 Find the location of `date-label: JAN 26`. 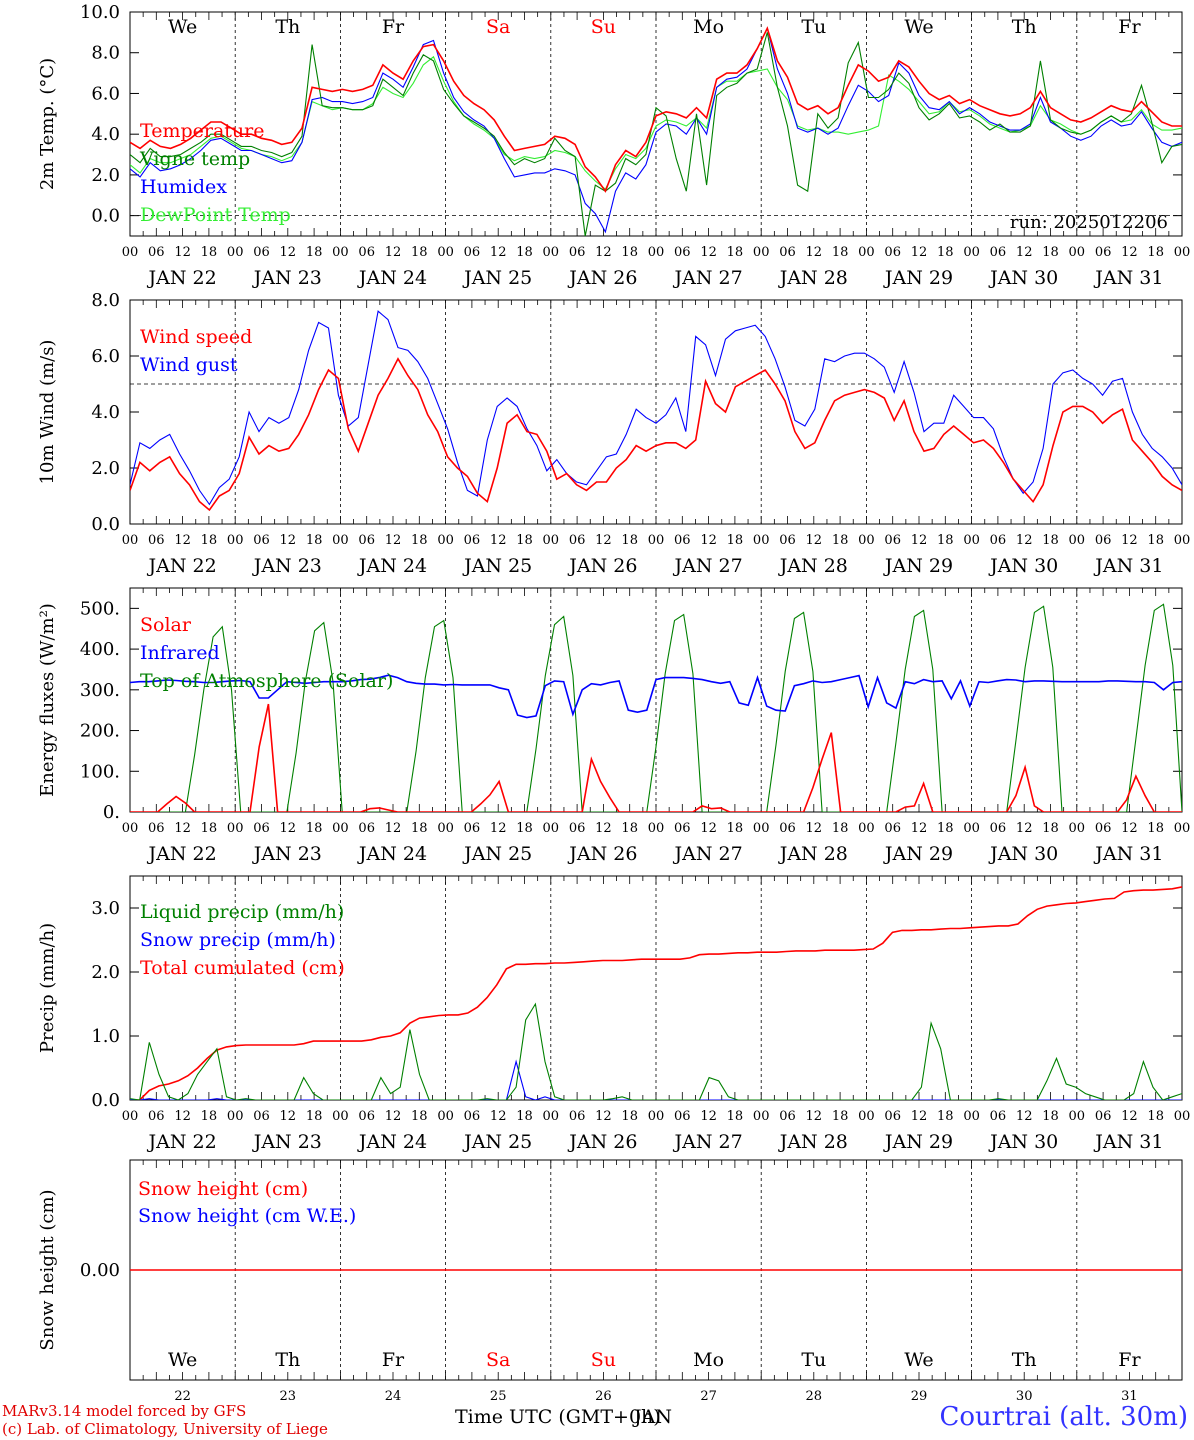

date-label: JAN 26 is located at coordinates (602, 566).